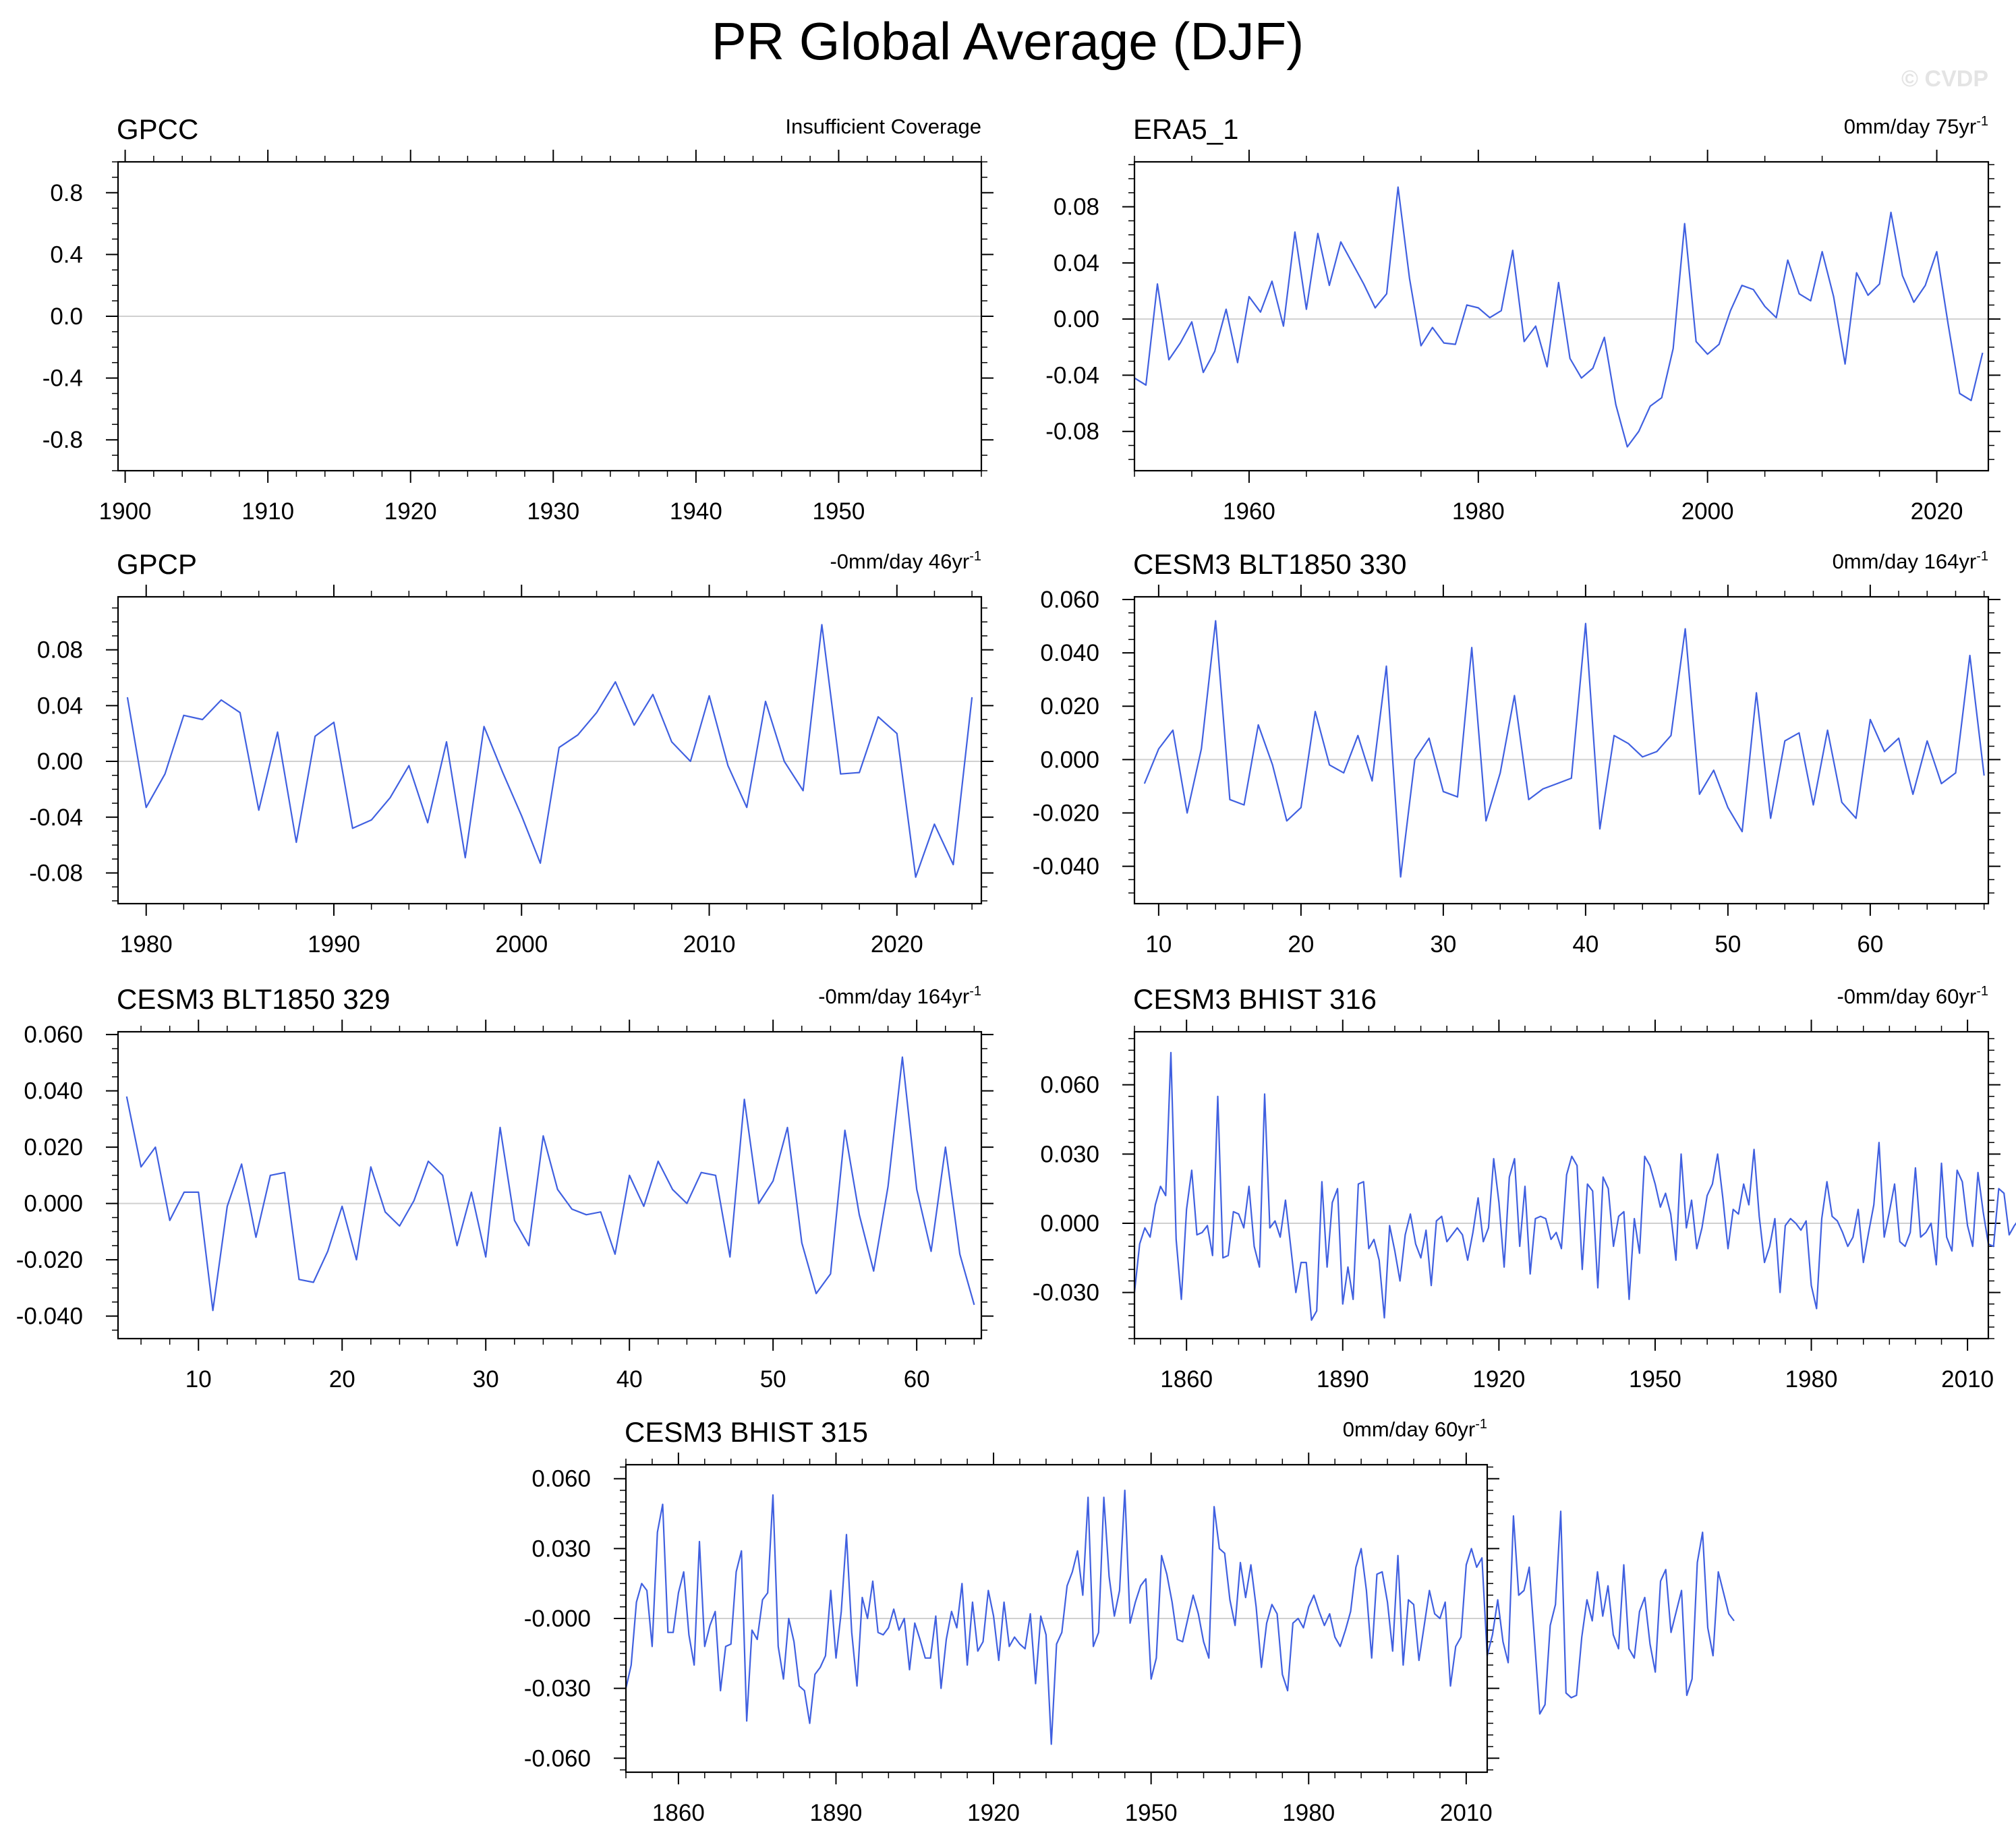 The image size is (2016, 1841). What do you see at coordinates (53, 1092) in the screenshot?
I see `y-tick-label: 0.040` at bounding box center [53, 1092].